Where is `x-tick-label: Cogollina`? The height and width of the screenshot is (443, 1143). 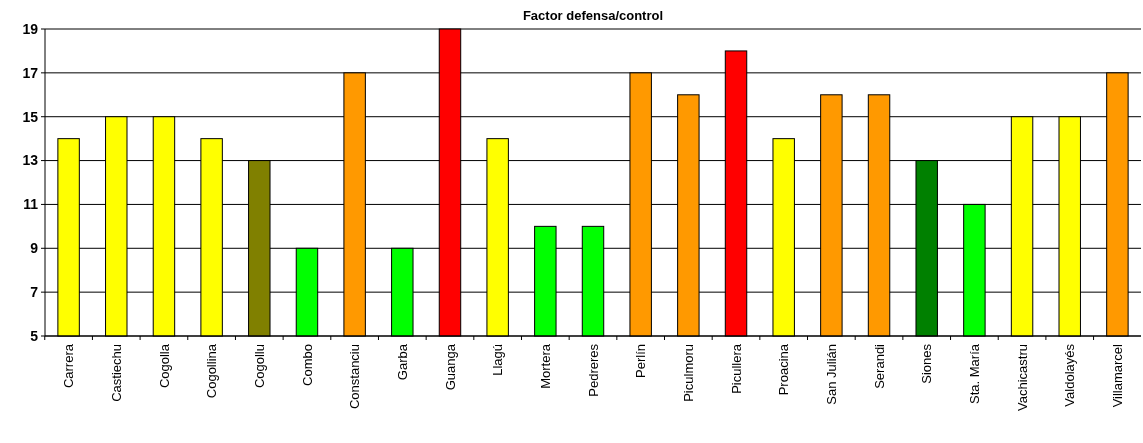
x-tick-label: Cogollina is located at coordinates (212, 371).